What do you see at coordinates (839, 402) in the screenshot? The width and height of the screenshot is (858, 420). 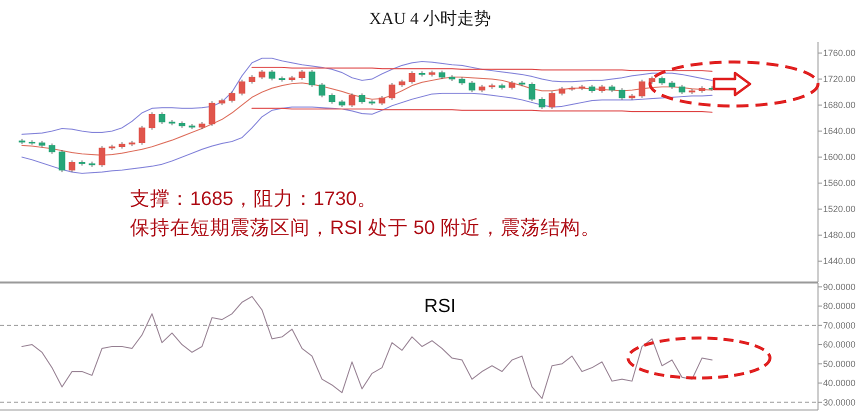 I see `y-tick-label: 30.0000` at bounding box center [839, 402].